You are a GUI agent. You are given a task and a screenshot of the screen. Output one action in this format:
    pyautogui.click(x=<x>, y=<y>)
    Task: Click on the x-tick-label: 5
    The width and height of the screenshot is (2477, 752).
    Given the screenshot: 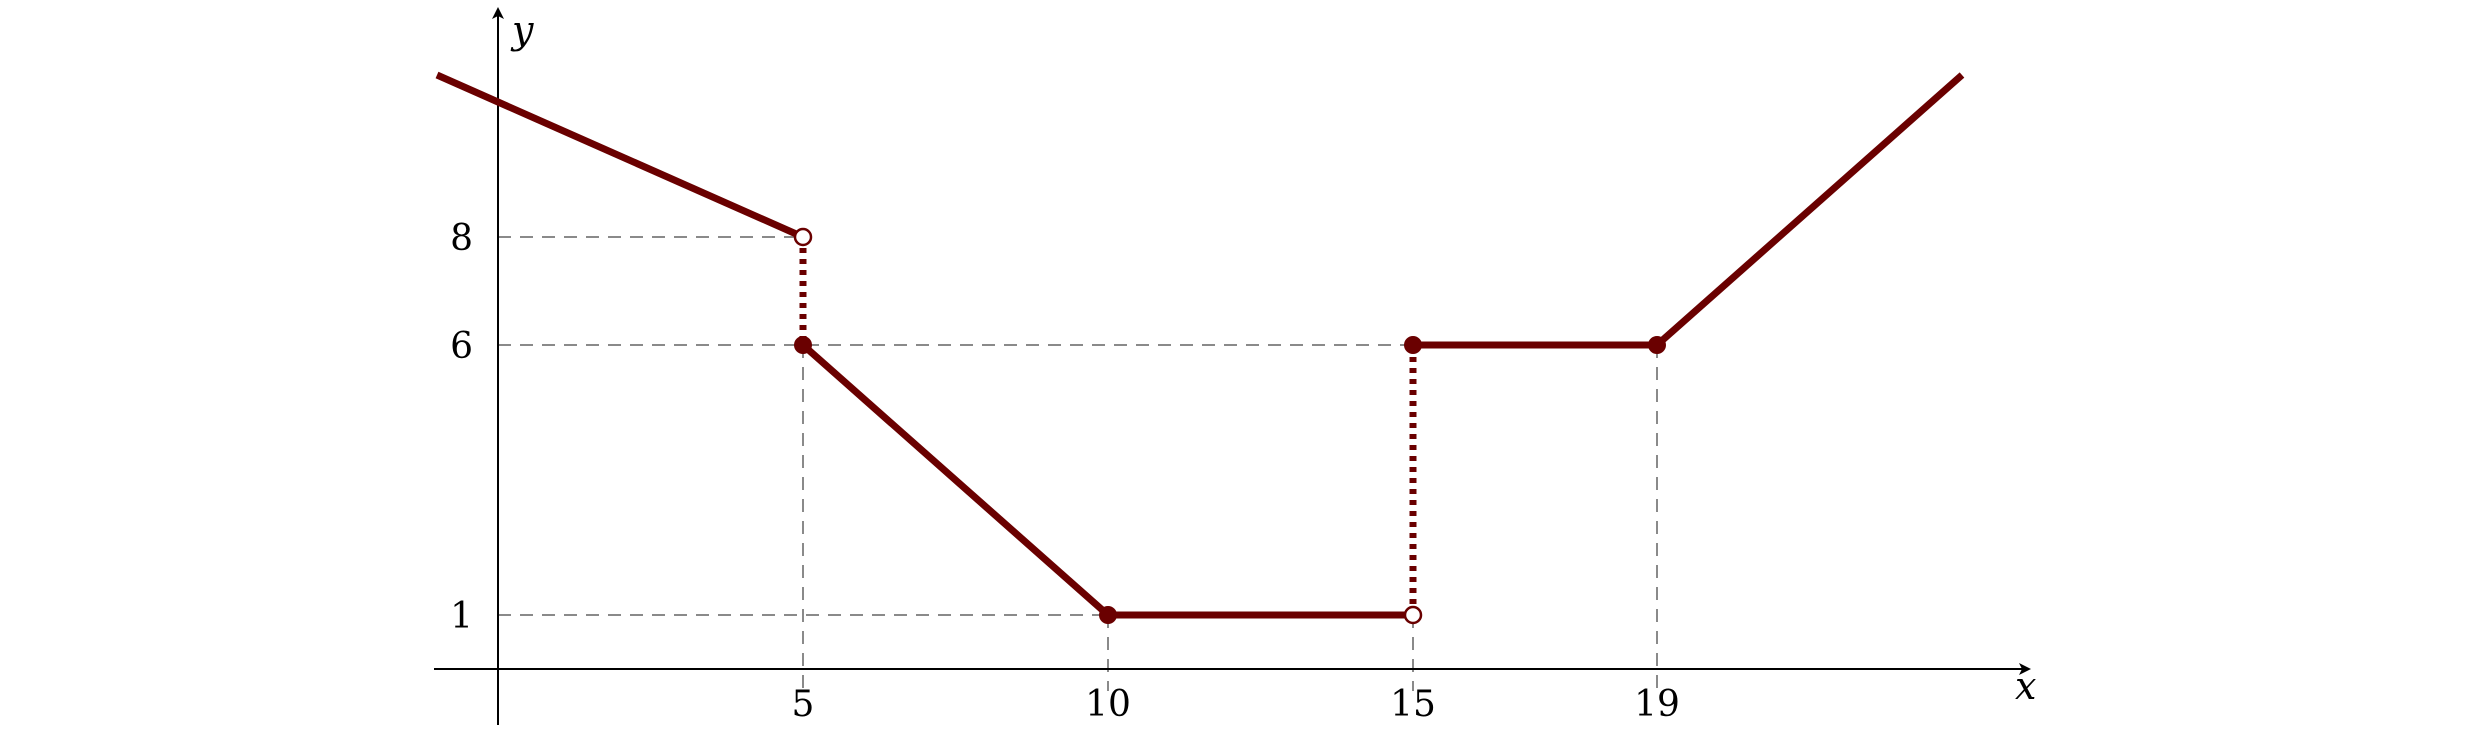 What is the action you would take?
    pyautogui.click(x=803, y=704)
    